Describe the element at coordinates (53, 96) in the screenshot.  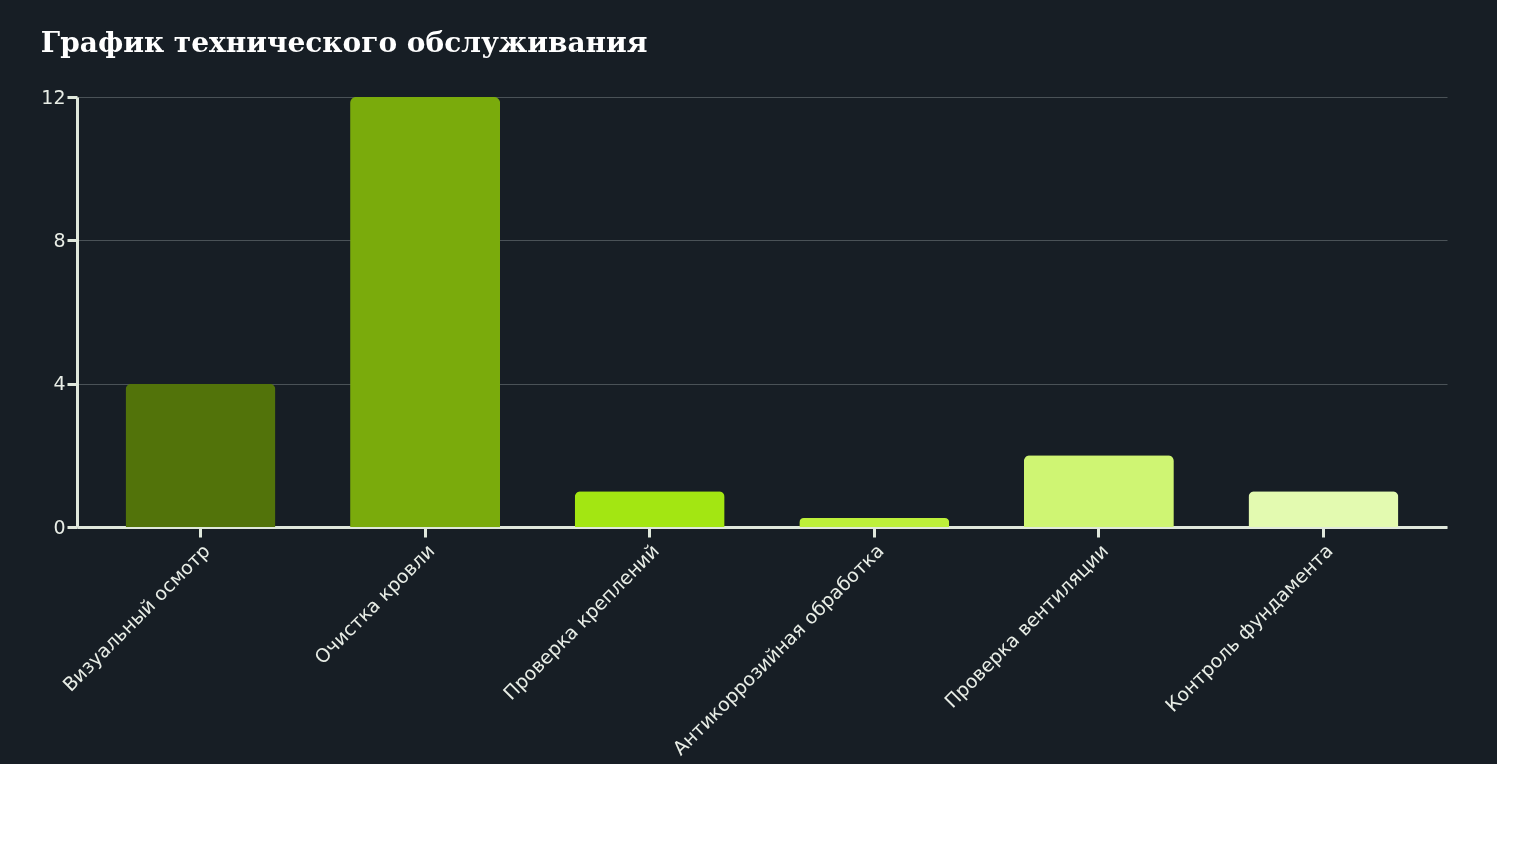
I see `y-tick-label: 12` at that location.